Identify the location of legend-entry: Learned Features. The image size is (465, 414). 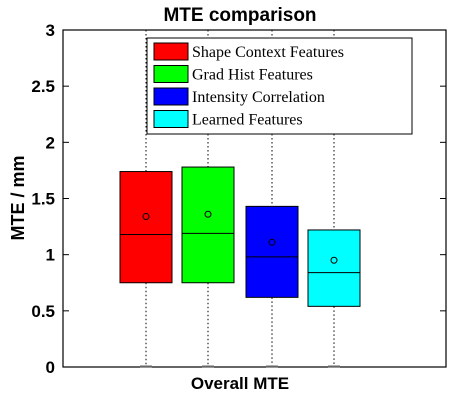
(247, 120).